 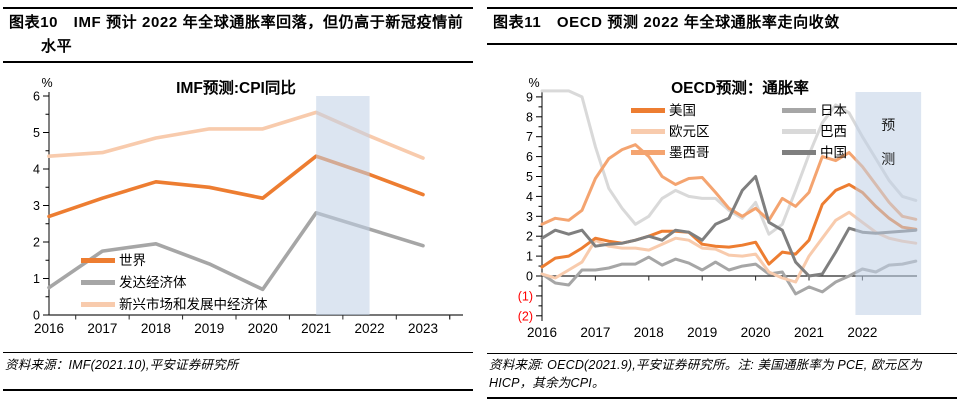 I want to click on legend-label-0: 世界, so click(x=132, y=260).